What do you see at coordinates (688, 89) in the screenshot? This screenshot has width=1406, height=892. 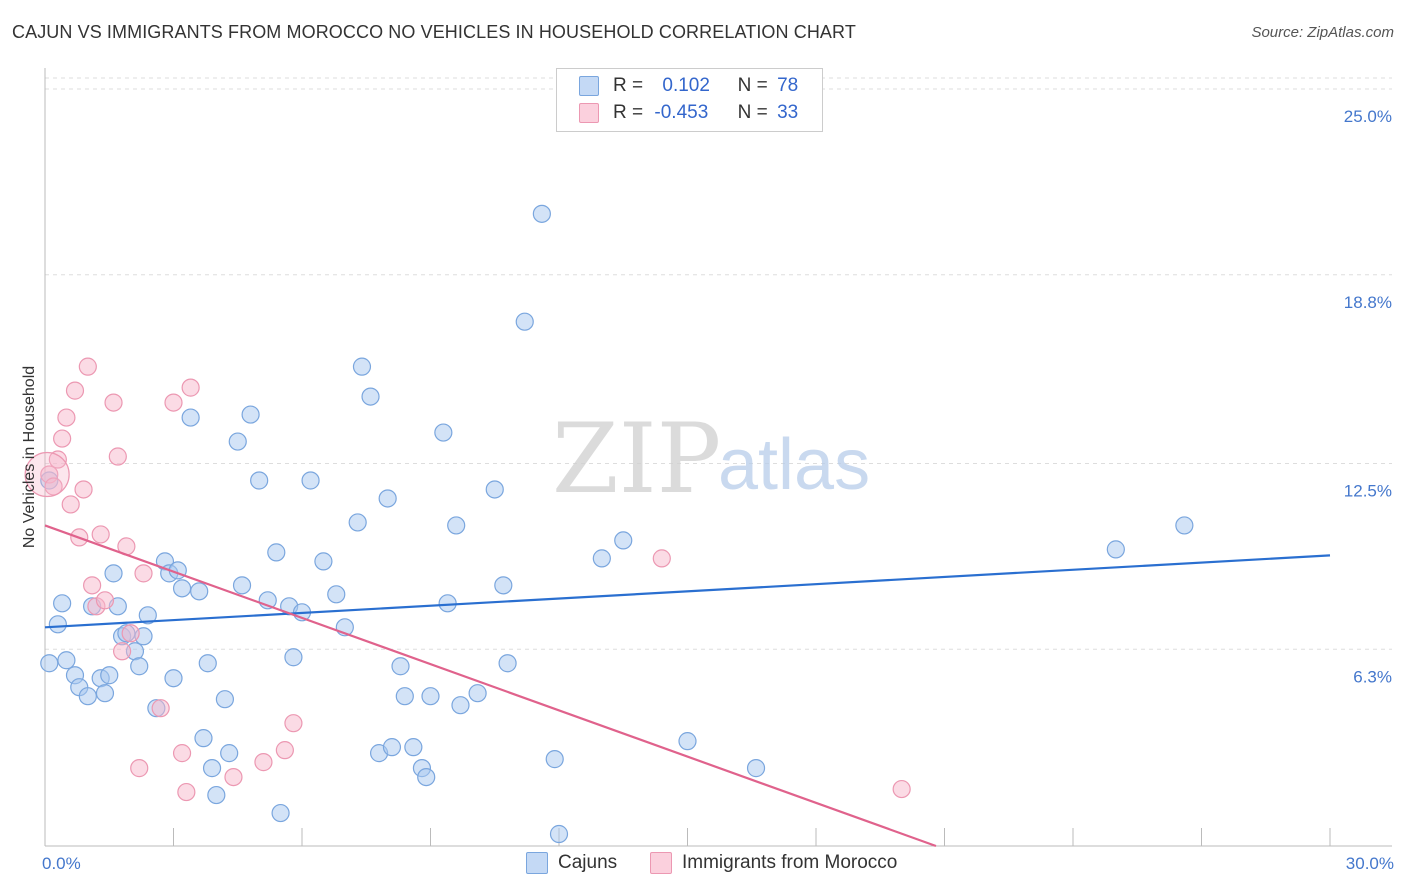 I see `legend-row-cajuns: R = 0.102 N = 78` at bounding box center [688, 89].